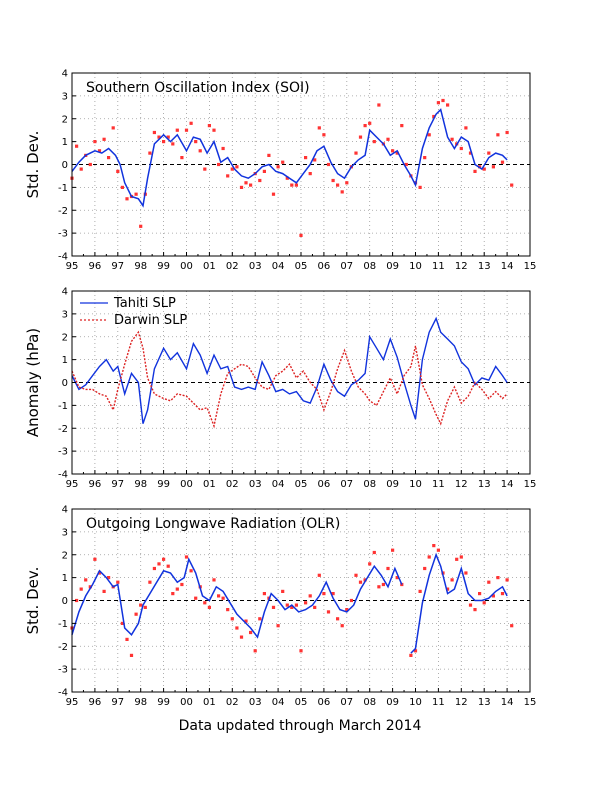 The height and width of the screenshot is (804, 600). I want to click on slp-y-axis-label: Anomaly (hPa), so click(33, 382).